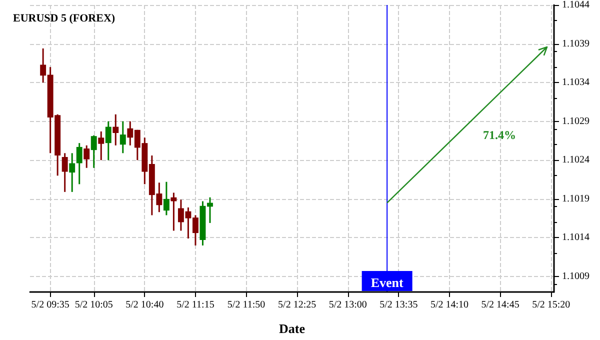  I want to click on y-tick-label: 1.1019, so click(576, 198).